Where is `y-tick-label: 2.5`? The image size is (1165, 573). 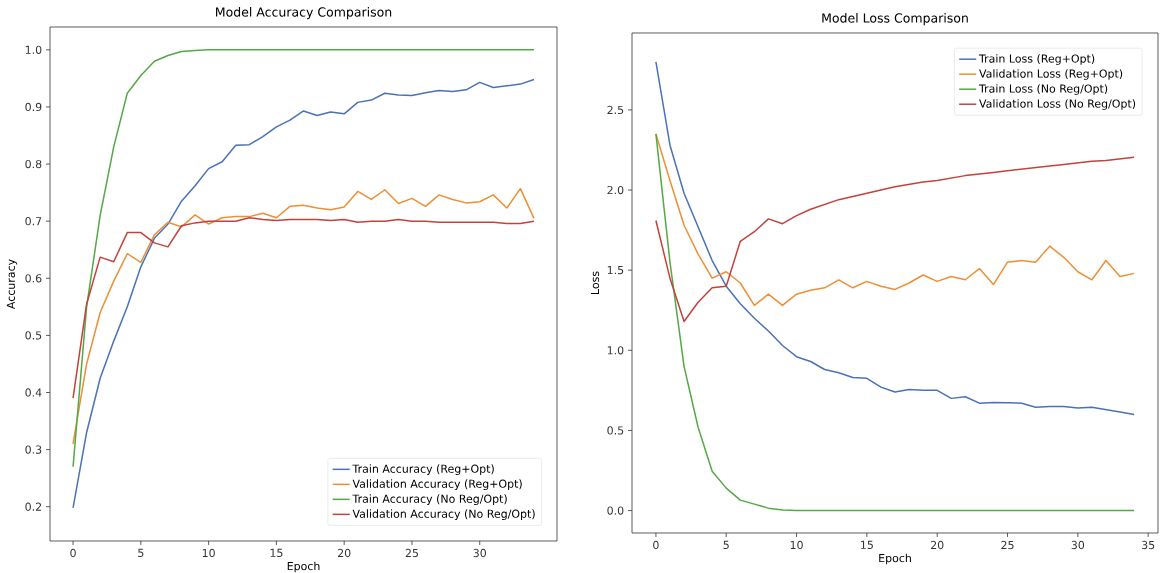 y-tick-label: 2.5 is located at coordinates (615, 110).